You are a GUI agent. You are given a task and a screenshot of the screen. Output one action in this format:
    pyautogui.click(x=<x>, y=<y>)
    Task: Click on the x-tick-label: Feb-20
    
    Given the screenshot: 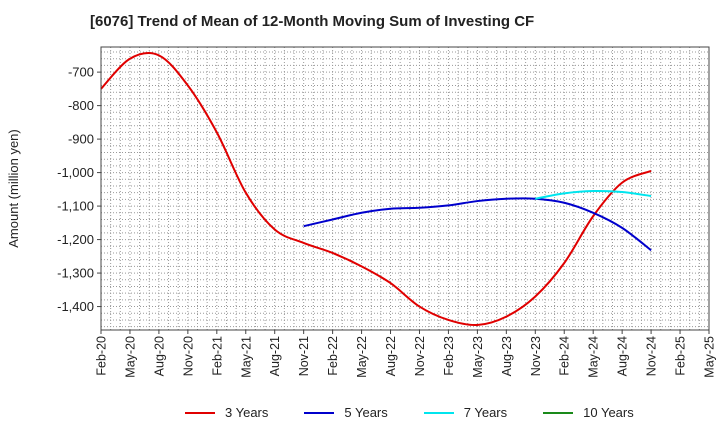 What is the action you would take?
    pyautogui.click(x=102, y=356)
    